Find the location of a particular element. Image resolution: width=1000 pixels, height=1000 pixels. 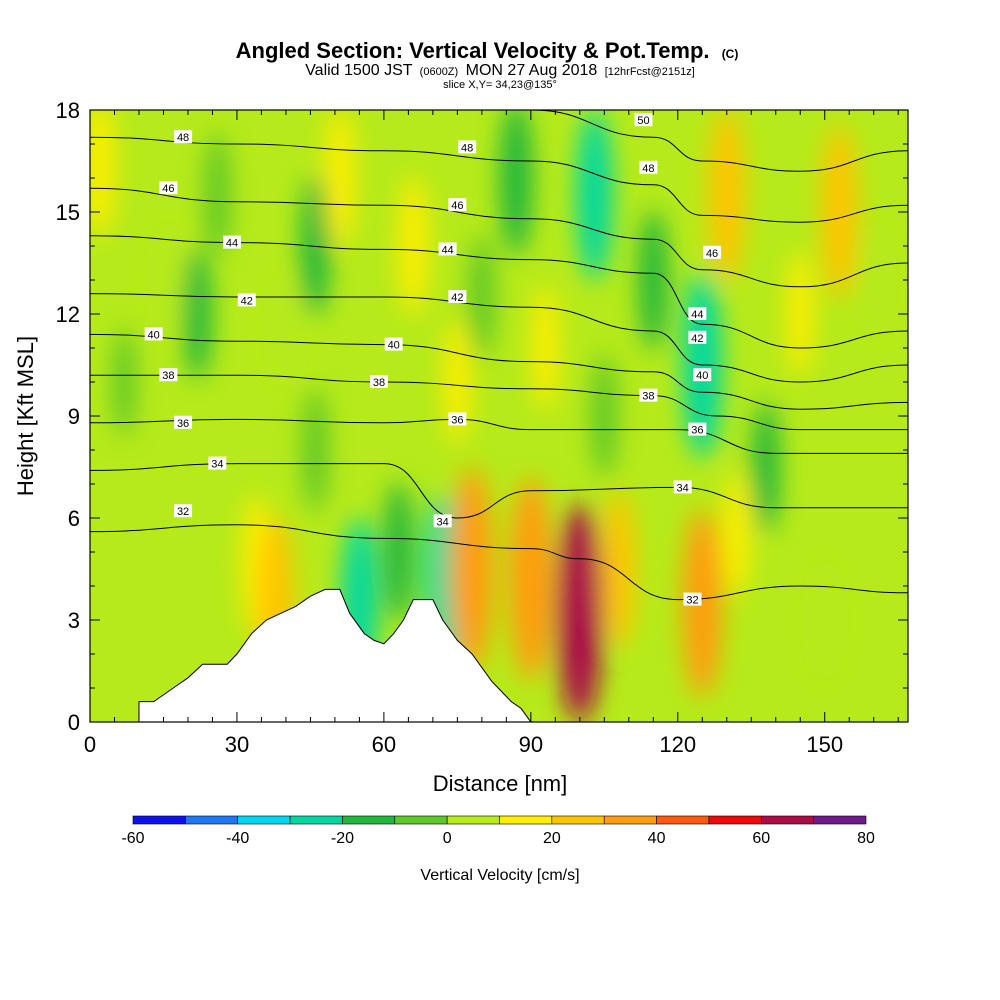

svg-text: 32 is located at coordinates (183, 512).